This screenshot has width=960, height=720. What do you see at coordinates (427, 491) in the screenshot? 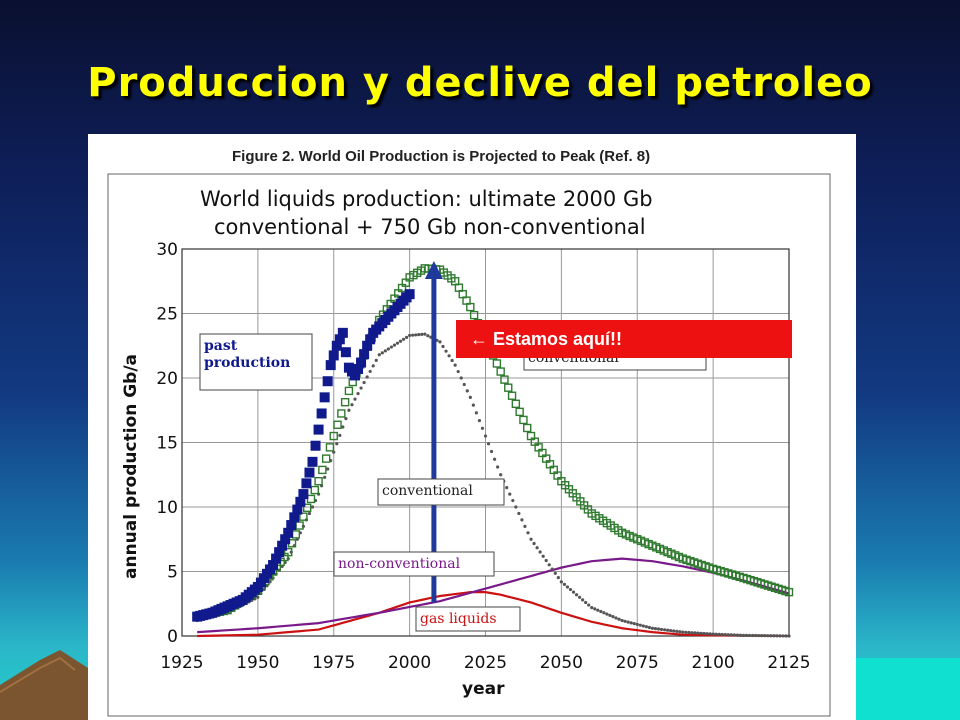
I see `conventional-label-text: conventional` at bounding box center [427, 491].